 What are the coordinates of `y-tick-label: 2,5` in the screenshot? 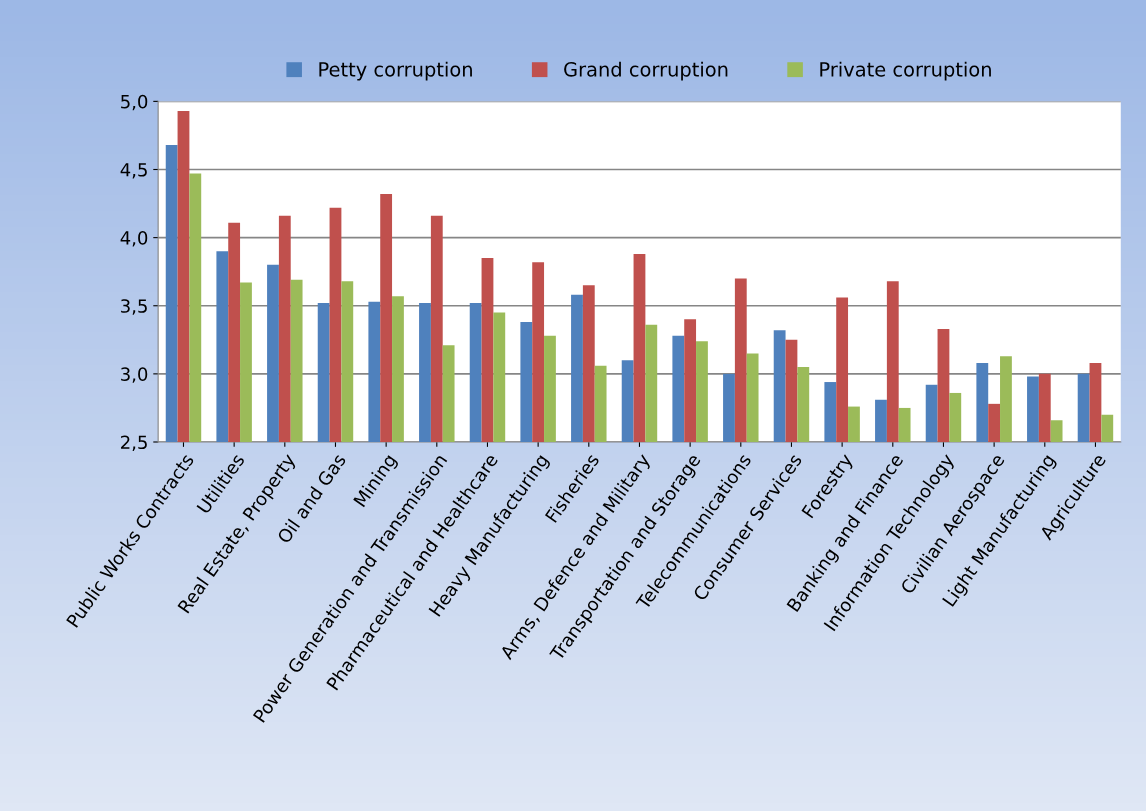 It's located at (134, 443).